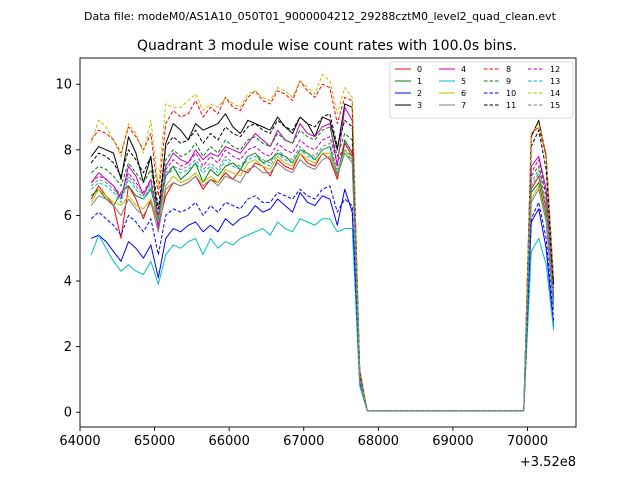 The height and width of the screenshot is (480, 640). What do you see at coordinates (548, 462) in the screenshot?
I see `x-offset-label: +3.52e8` at bounding box center [548, 462].